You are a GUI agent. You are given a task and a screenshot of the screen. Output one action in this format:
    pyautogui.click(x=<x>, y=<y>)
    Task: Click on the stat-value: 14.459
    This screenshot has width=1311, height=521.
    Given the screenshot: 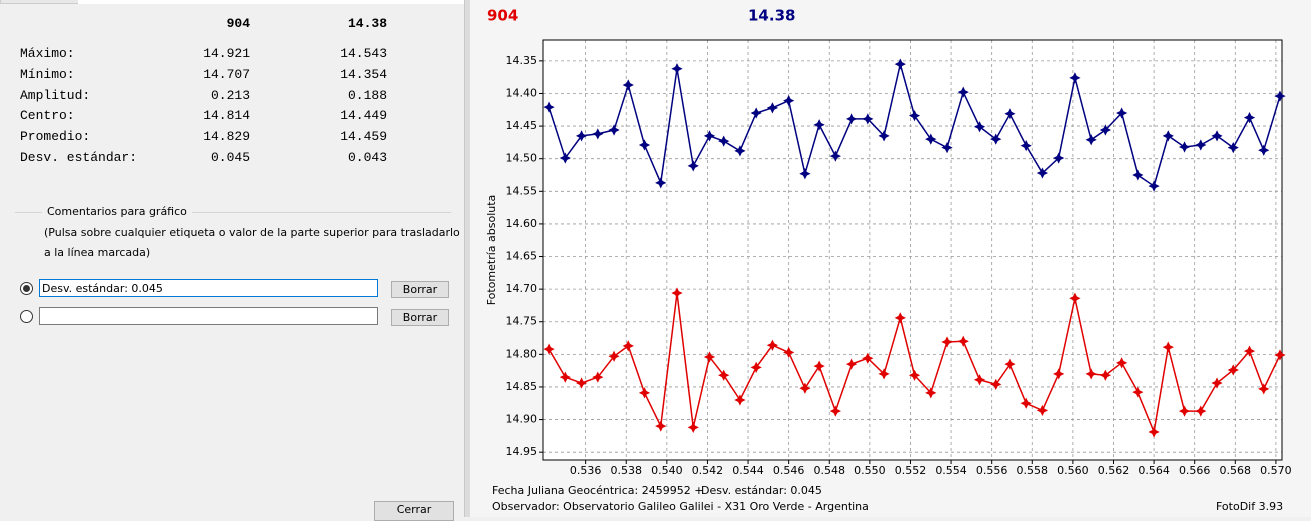 What is the action you would take?
    pyautogui.click(x=363, y=137)
    